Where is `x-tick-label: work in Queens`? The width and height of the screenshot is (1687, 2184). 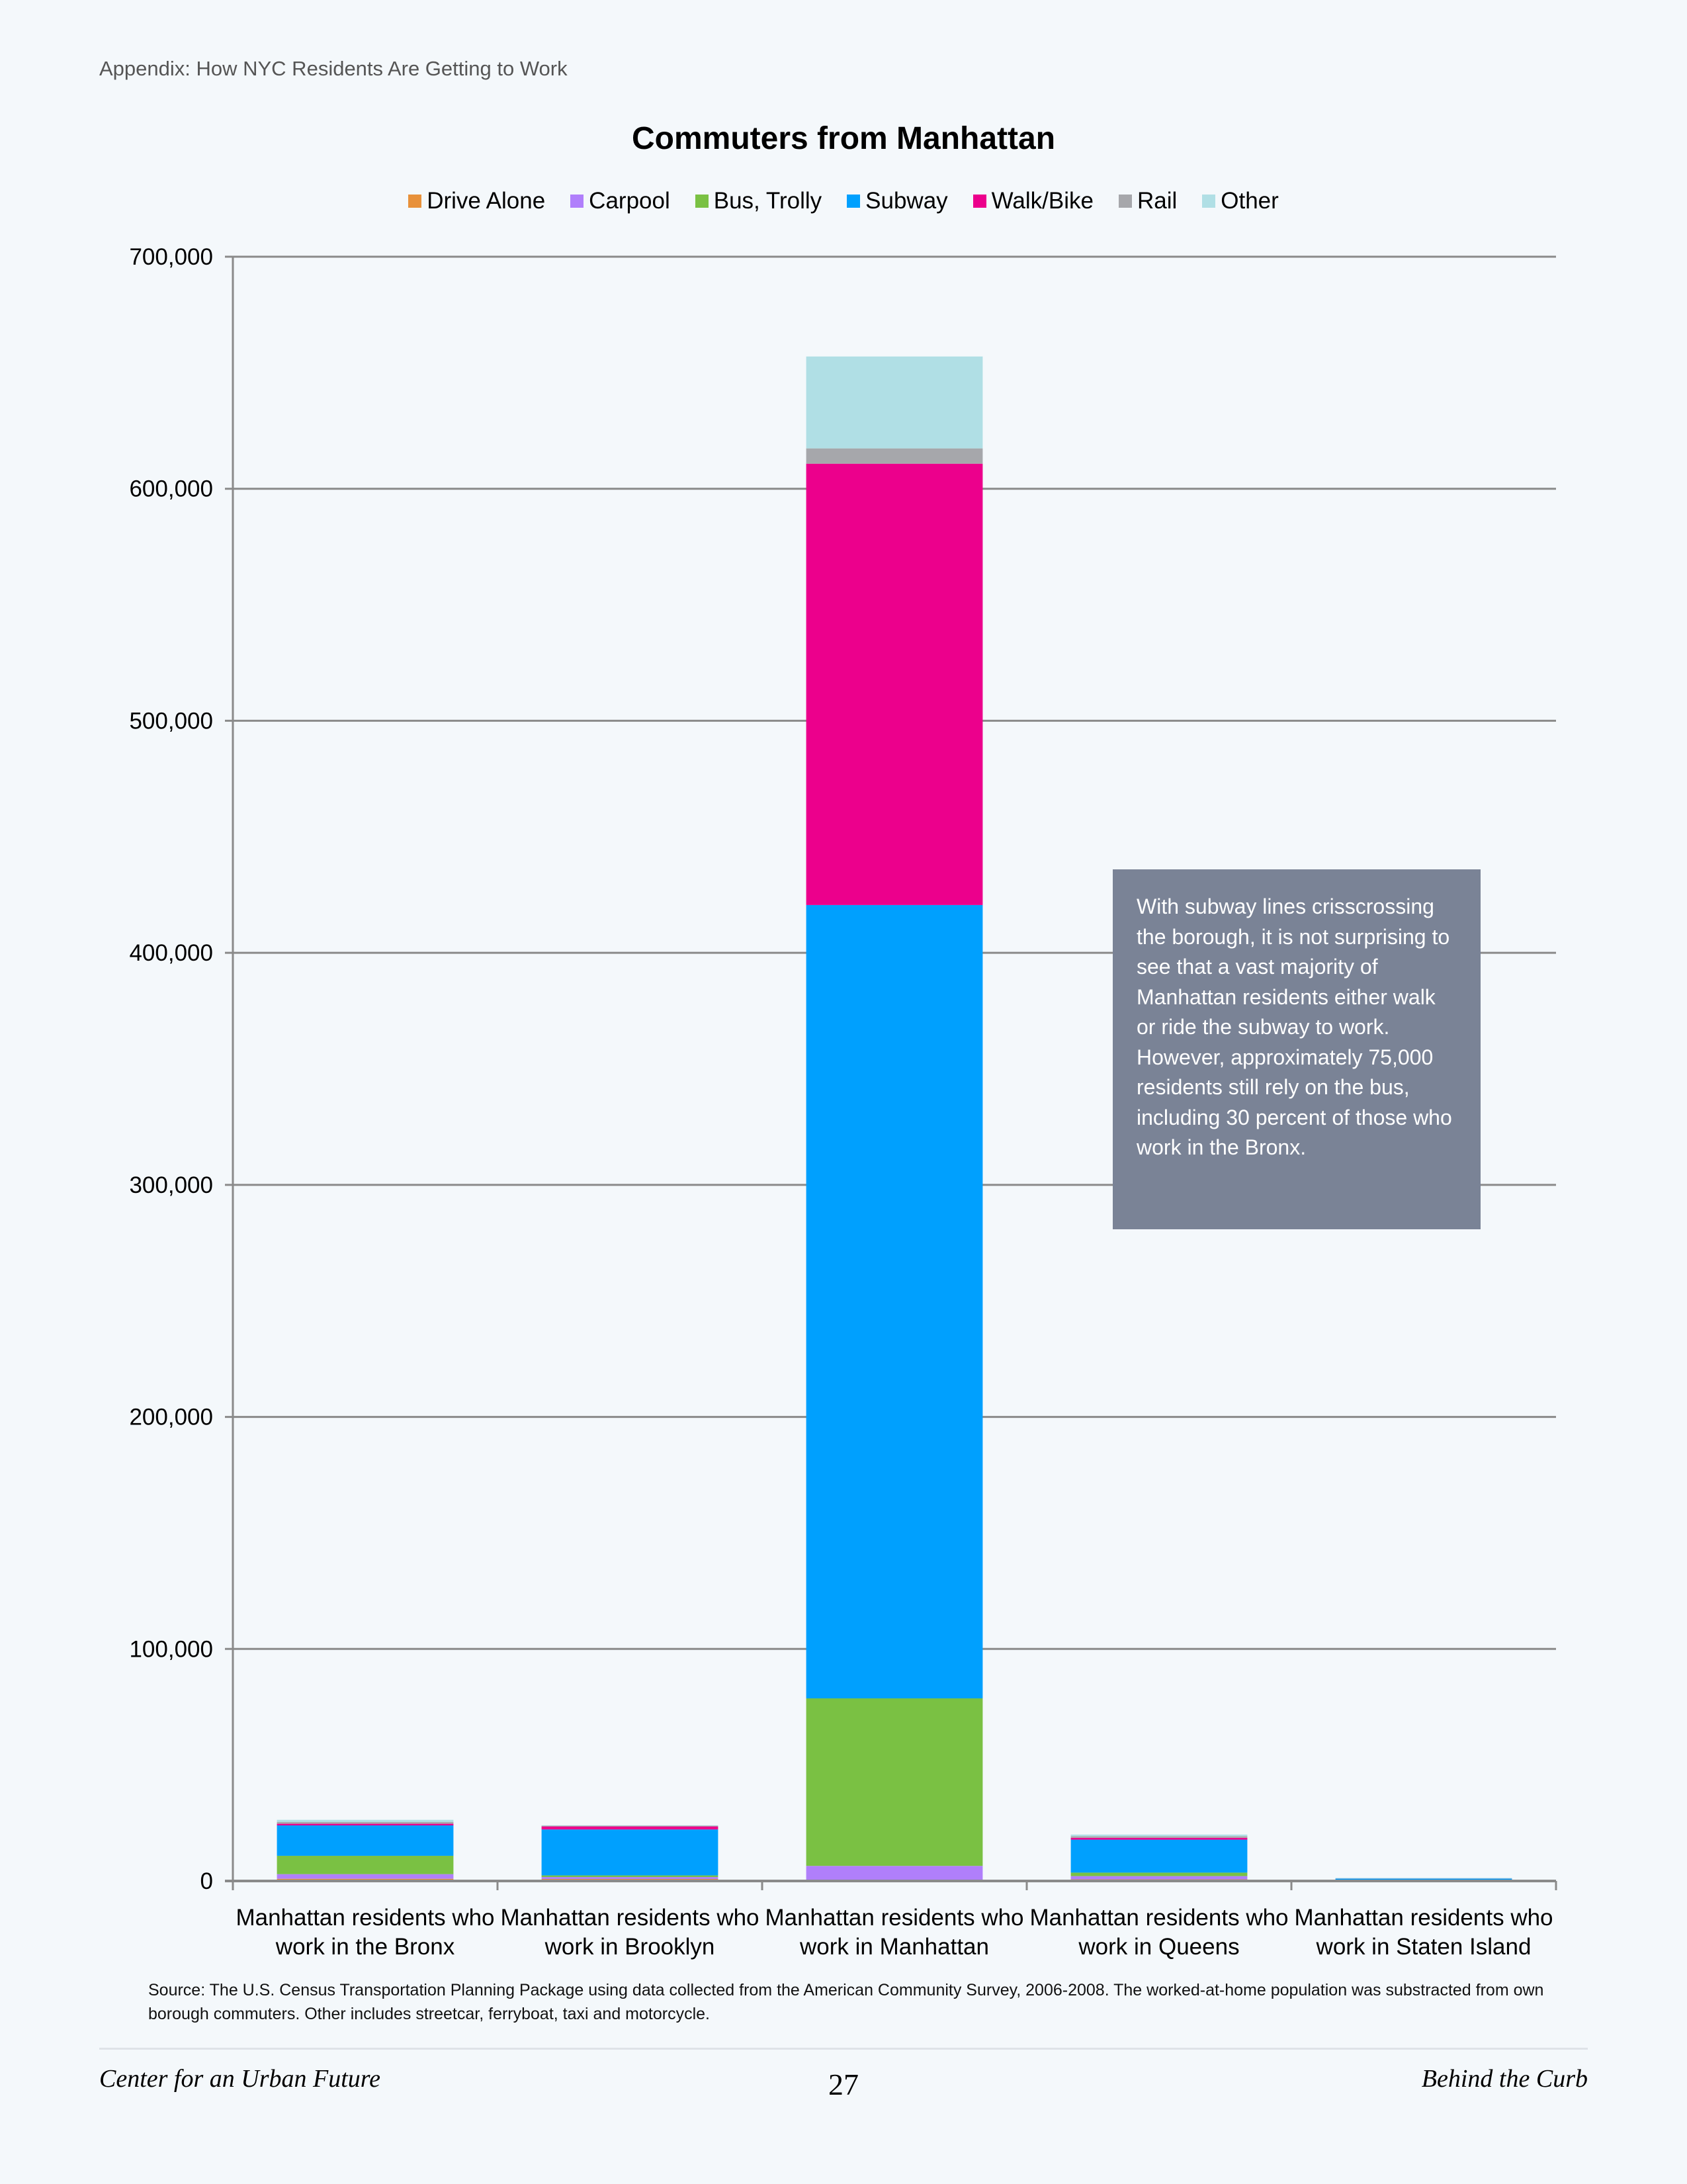
x-tick-label: work in Queens is located at coordinates (1158, 1947).